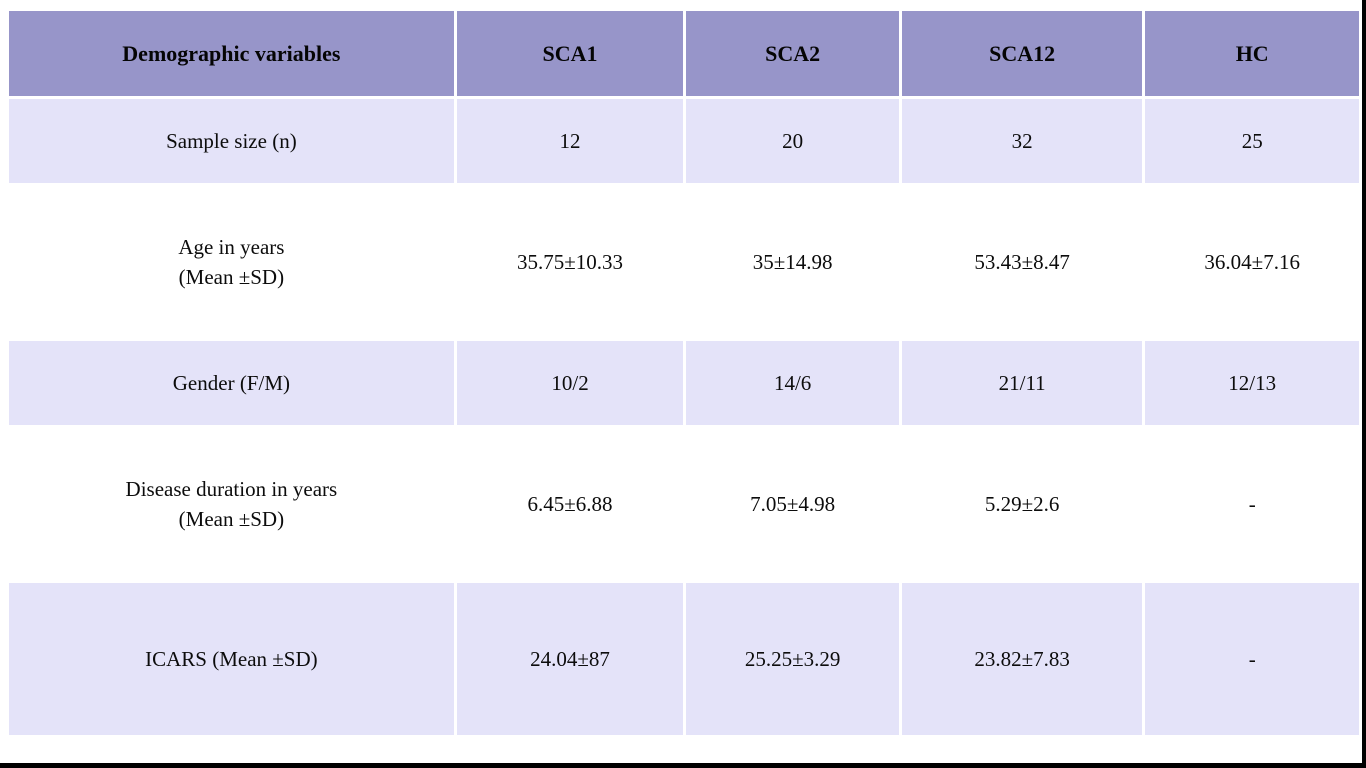  I want to click on value-cell: 35±14.98, so click(792, 262).